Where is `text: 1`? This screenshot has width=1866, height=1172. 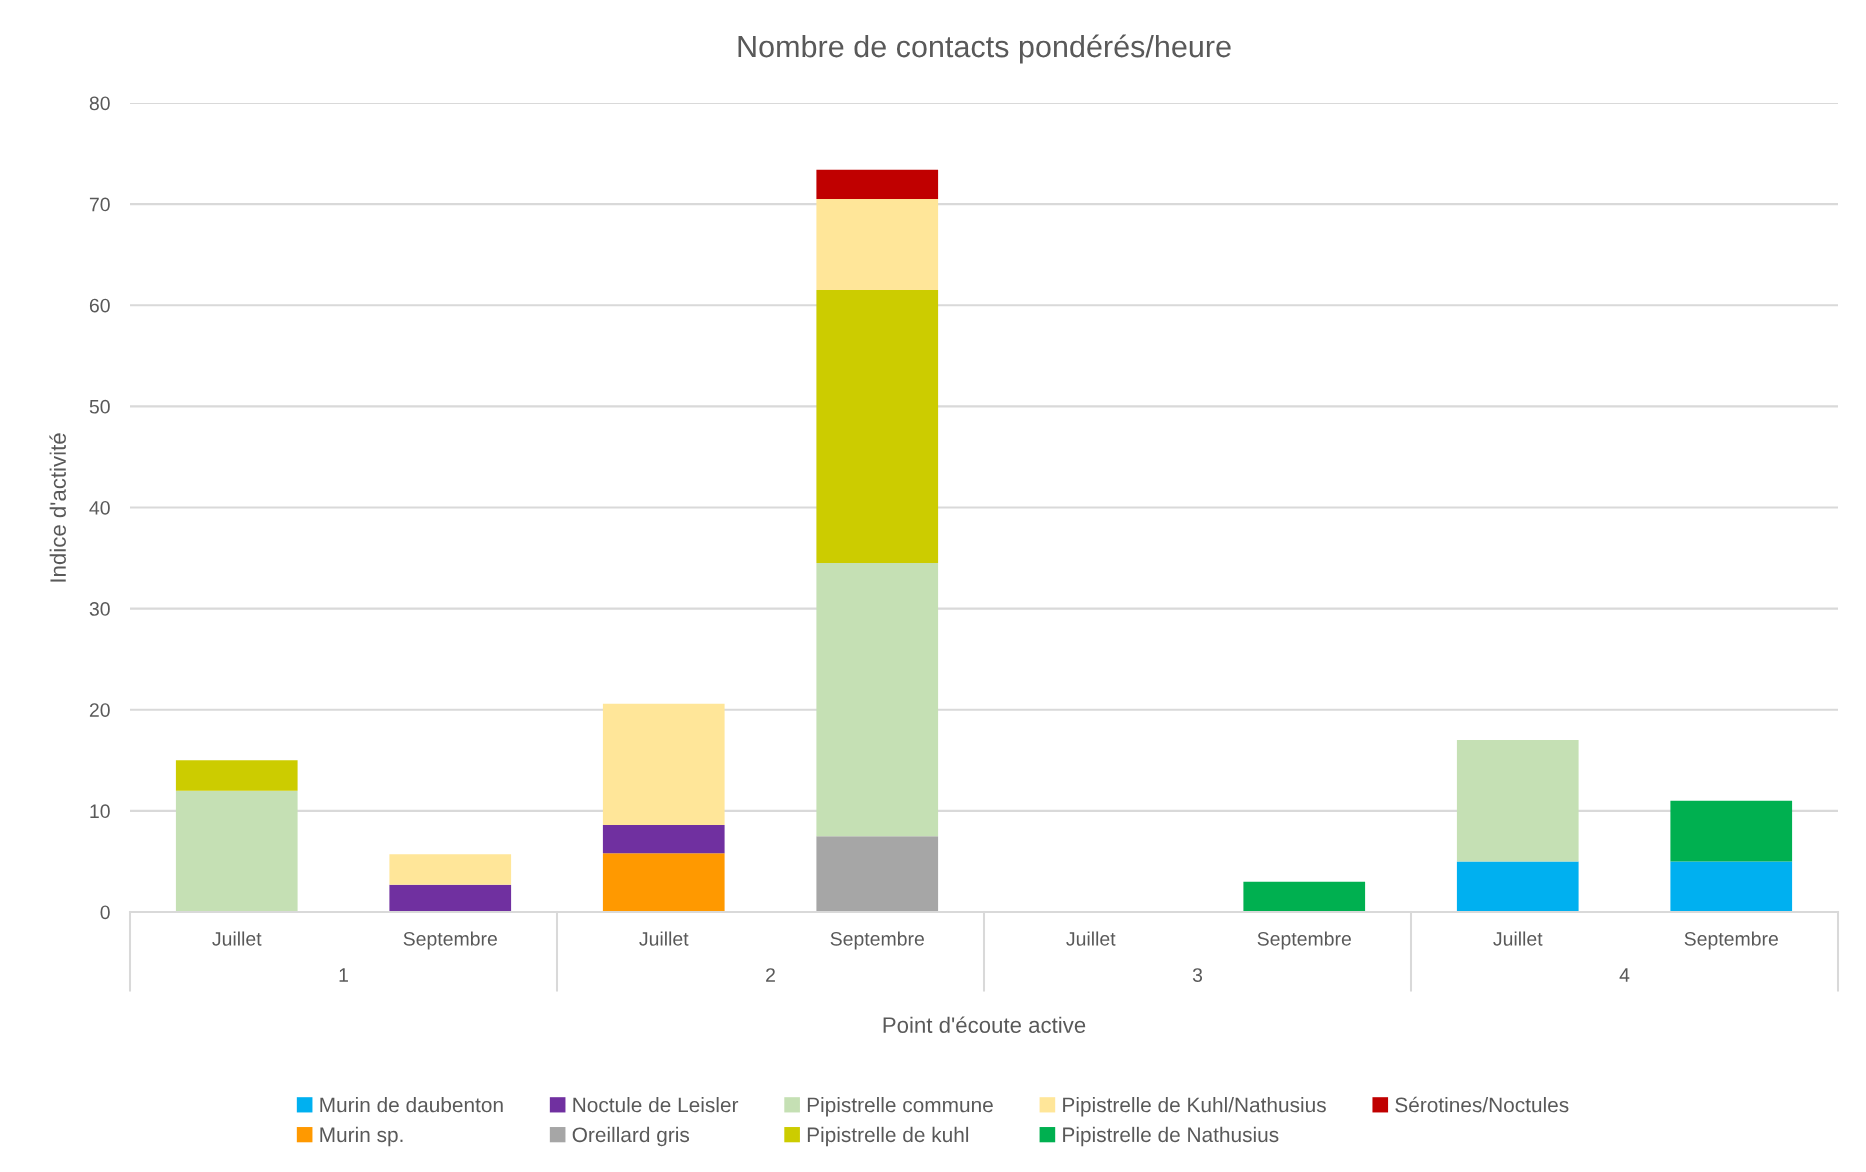
text: 1 is located at coordinates (343, 975).